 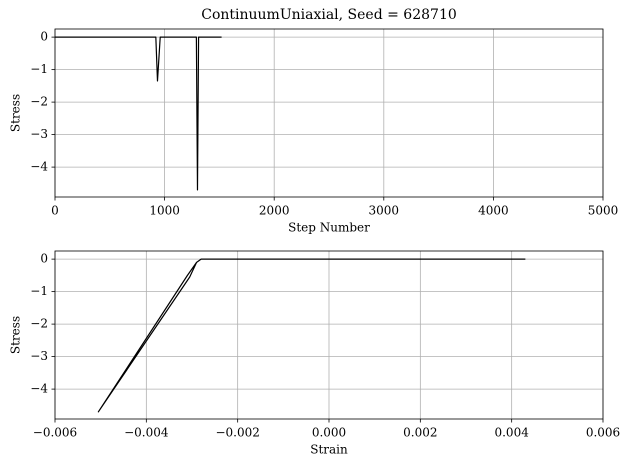 I want to click on x-tick-label: 0, so click(x=55, y=211).